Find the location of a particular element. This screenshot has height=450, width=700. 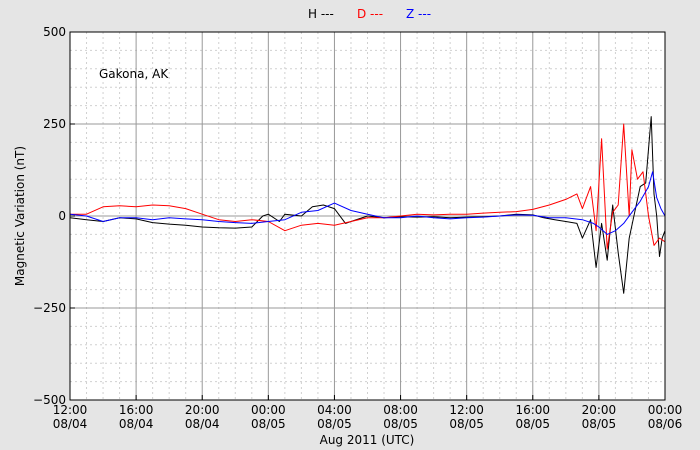

legend: H --- D --- Z --- is located at coordinates (369, 14).